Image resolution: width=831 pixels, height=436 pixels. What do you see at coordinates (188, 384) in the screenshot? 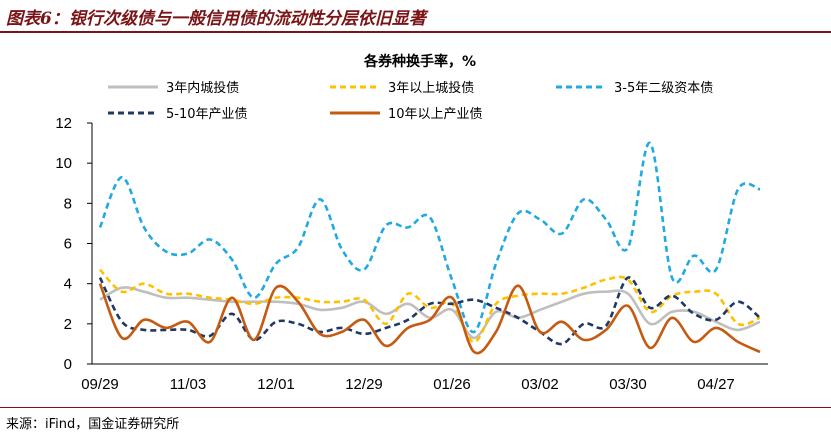
I see `x-tick-label: 11/03` at bounding box center [188, 384].